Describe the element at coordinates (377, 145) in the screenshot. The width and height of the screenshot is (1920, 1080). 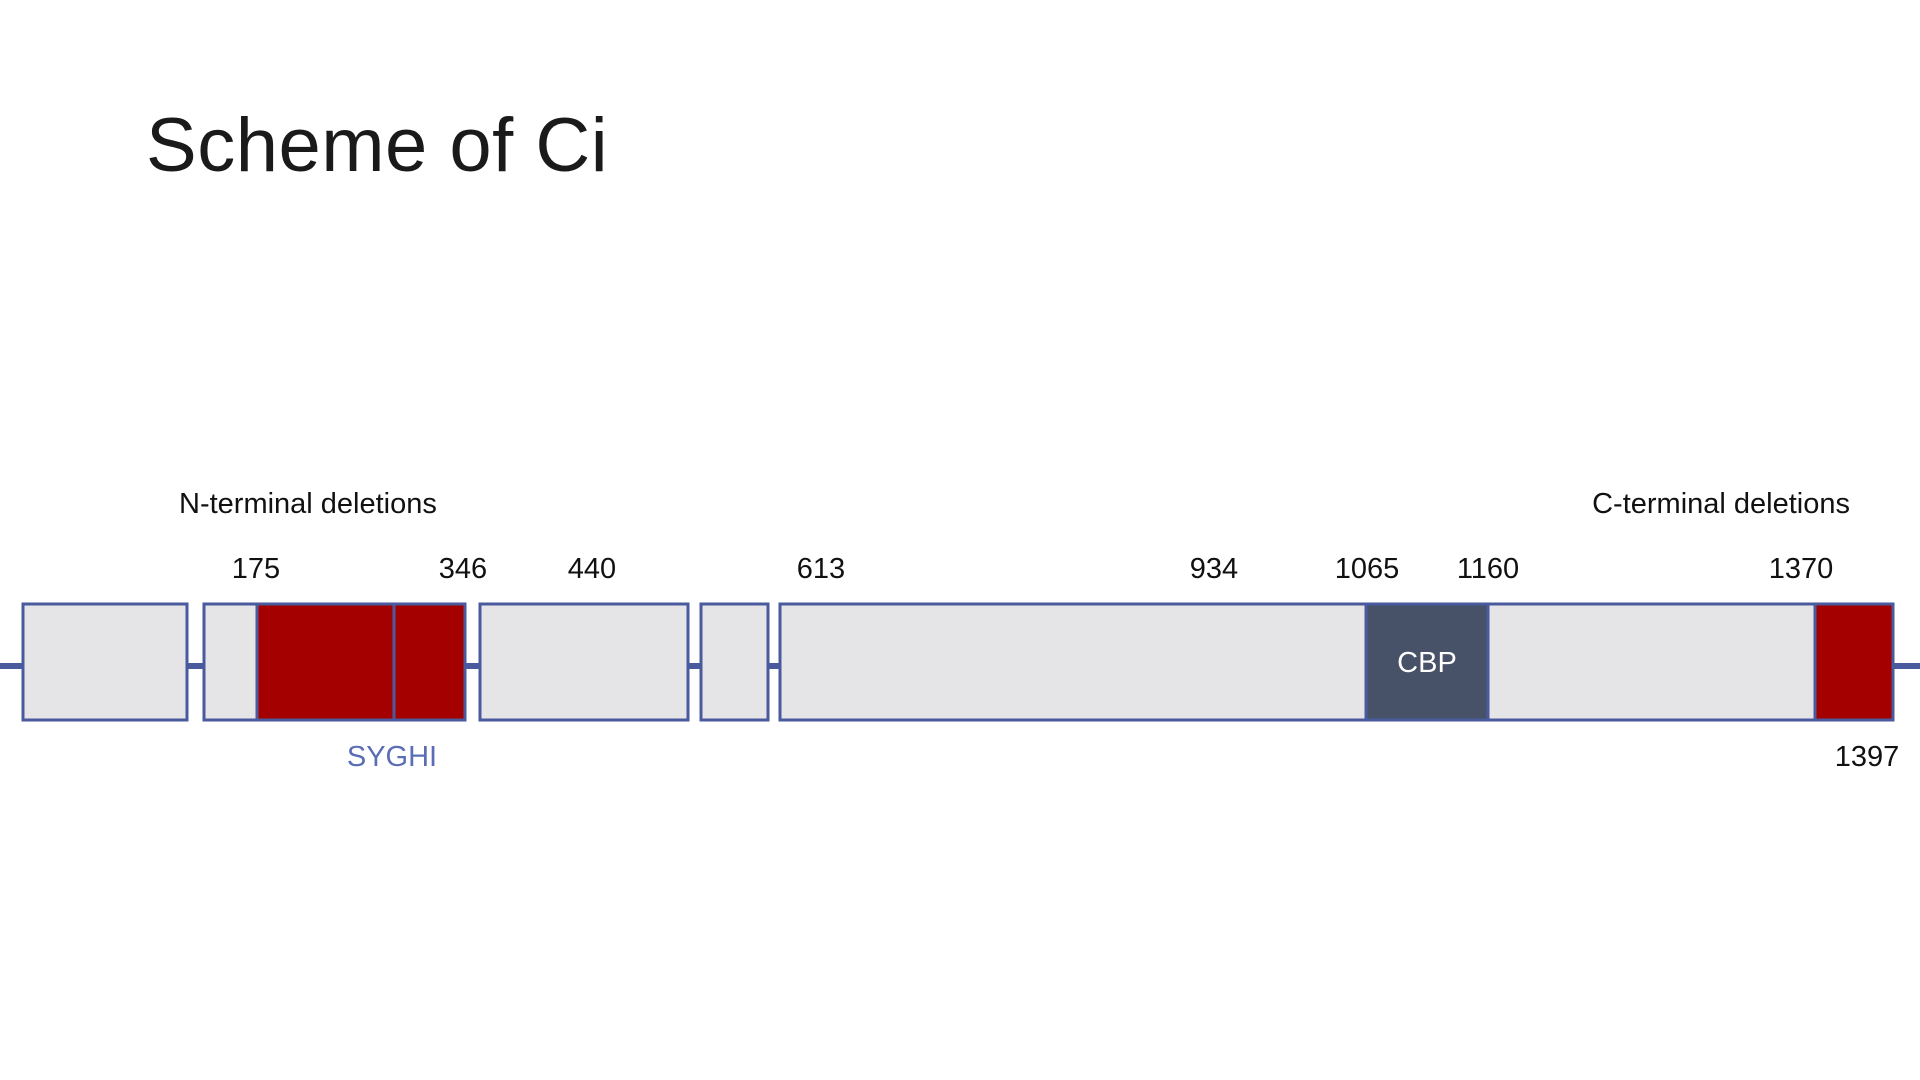
I see `page-title: Scheme of Ci` at that location.